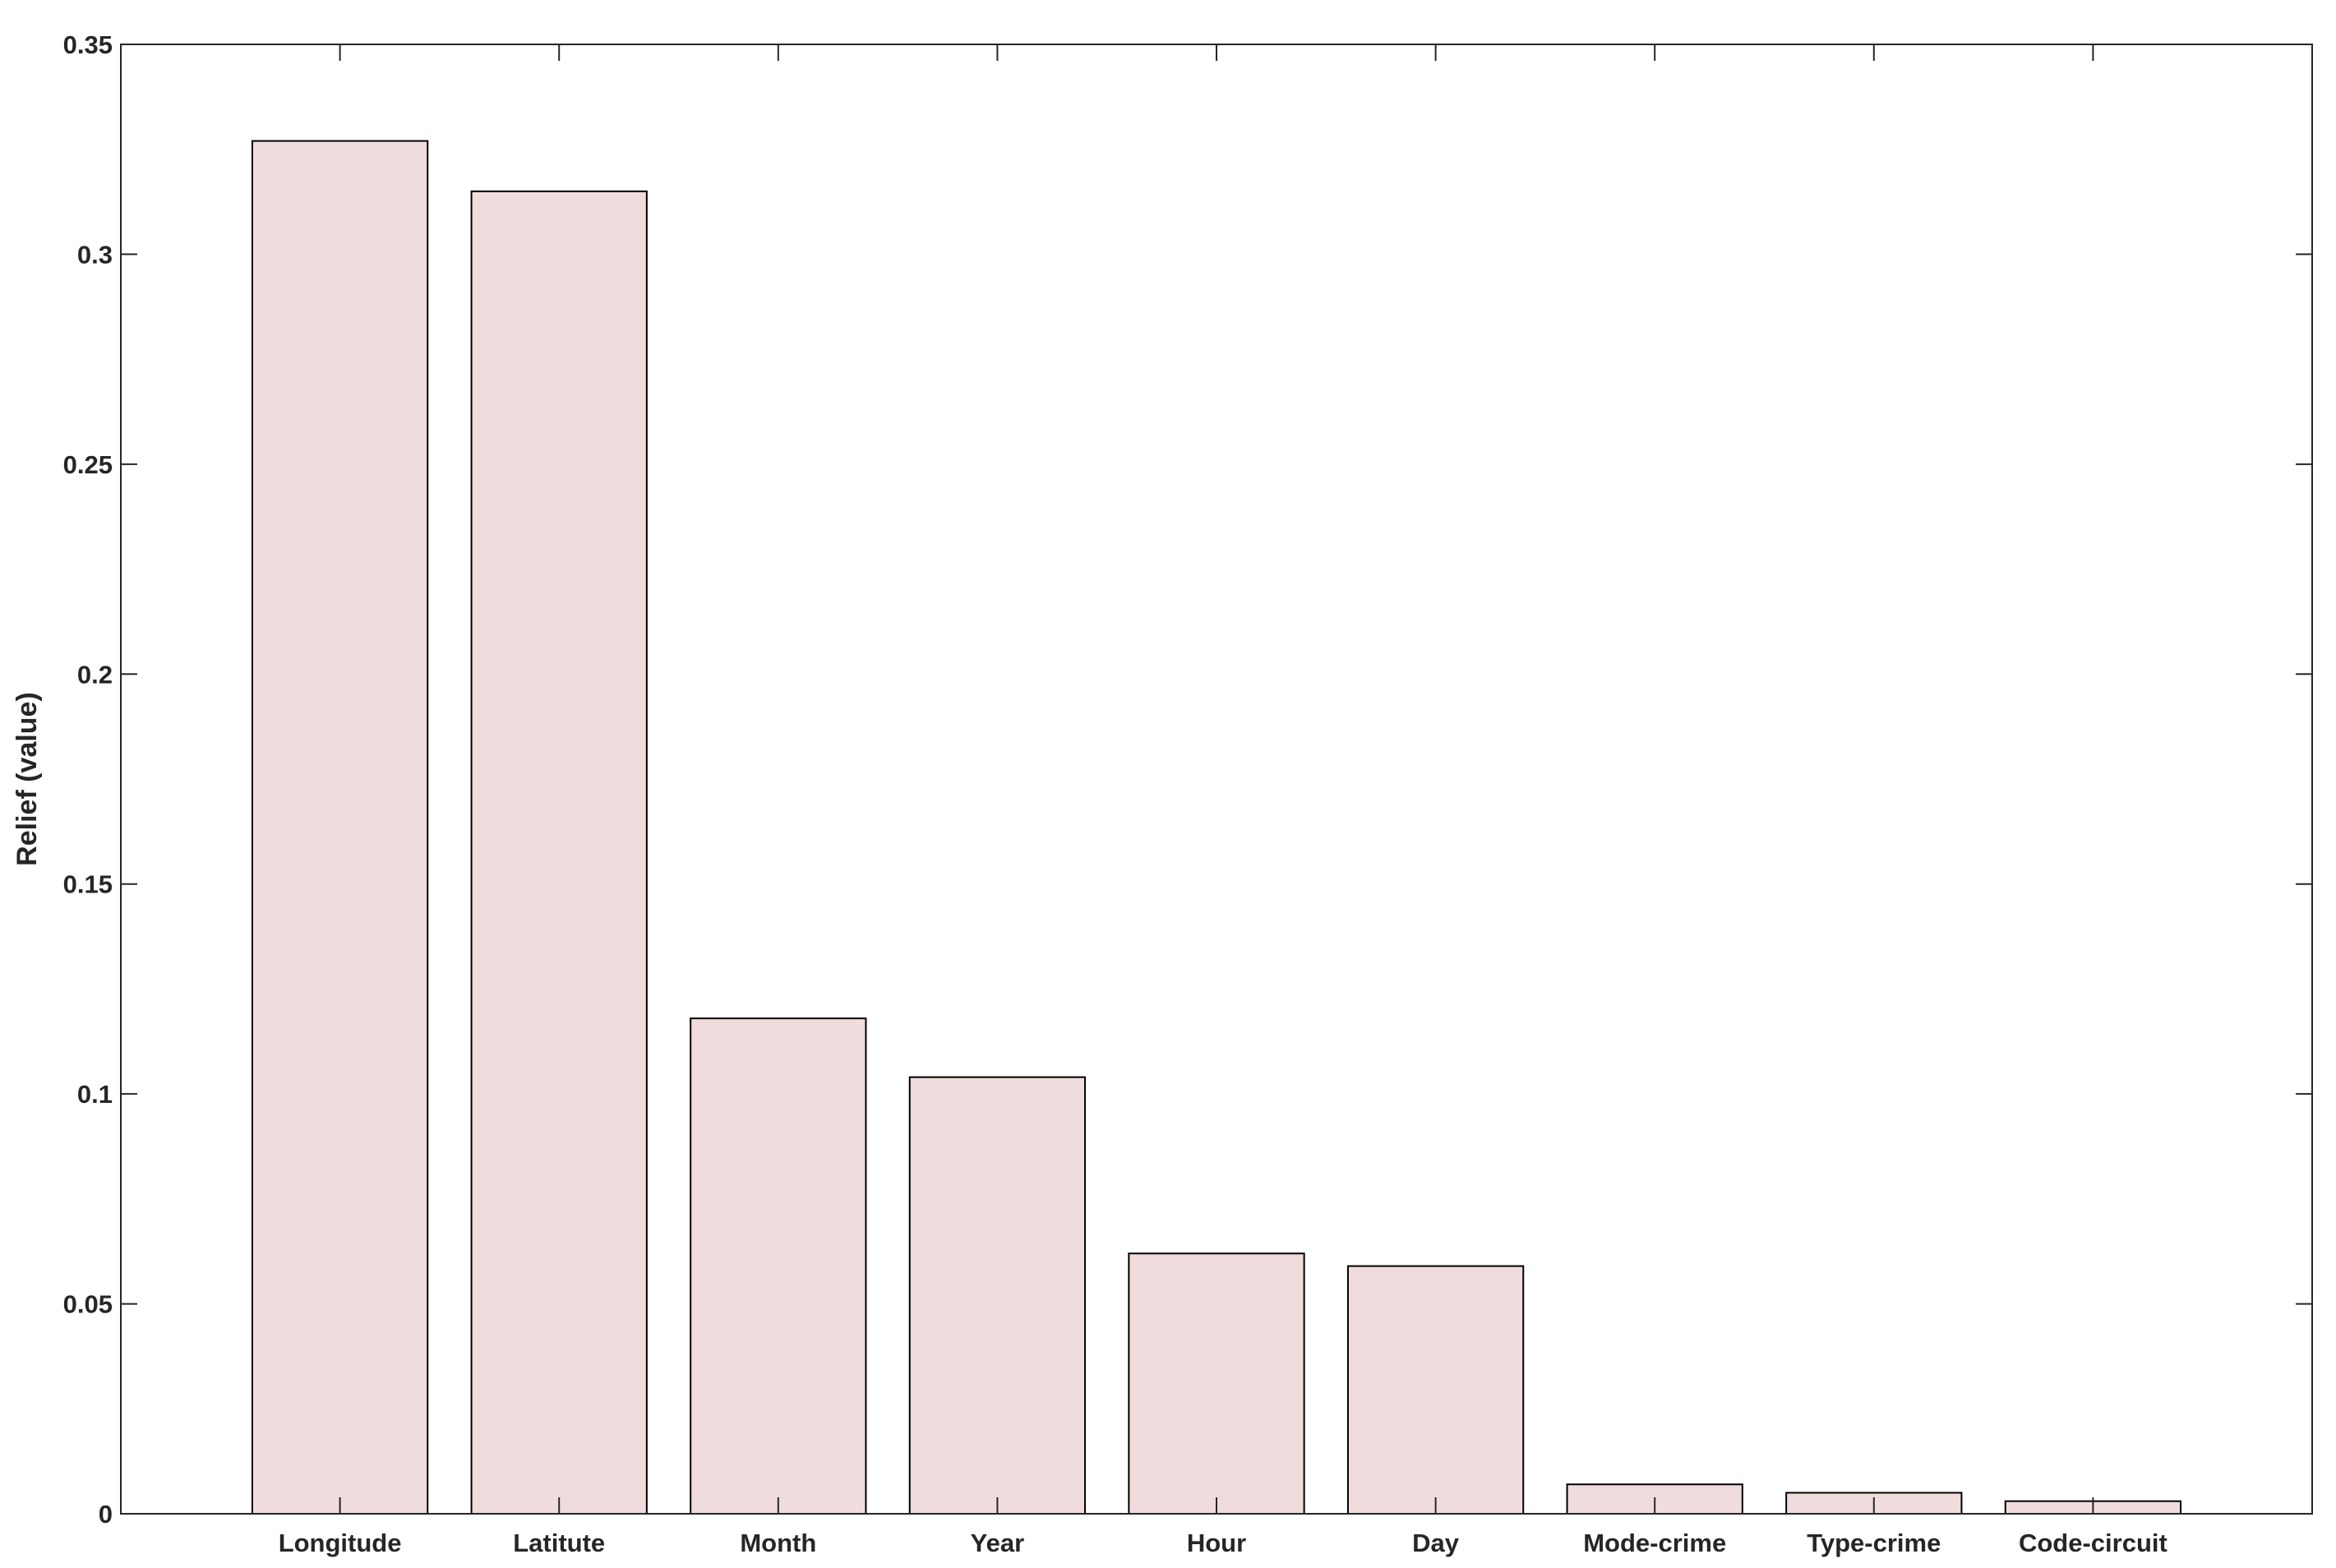 Image resolution: width=2336 pixels, height=1568 pixels. I want to click on x-tick-label: Longitude, so click(340, 1543).